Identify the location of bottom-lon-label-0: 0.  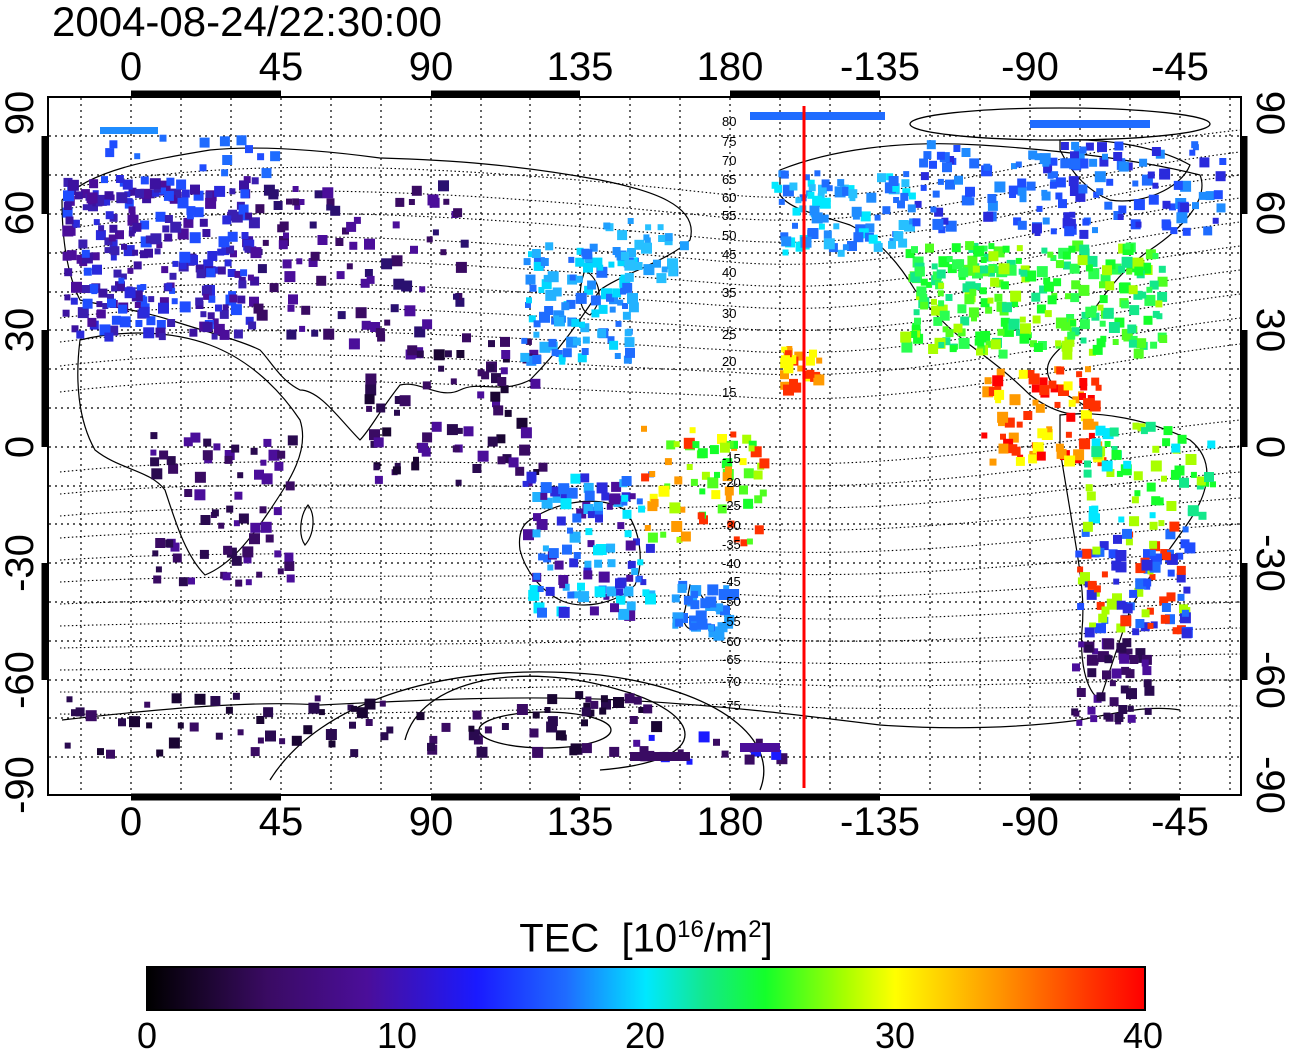
(131, 822).